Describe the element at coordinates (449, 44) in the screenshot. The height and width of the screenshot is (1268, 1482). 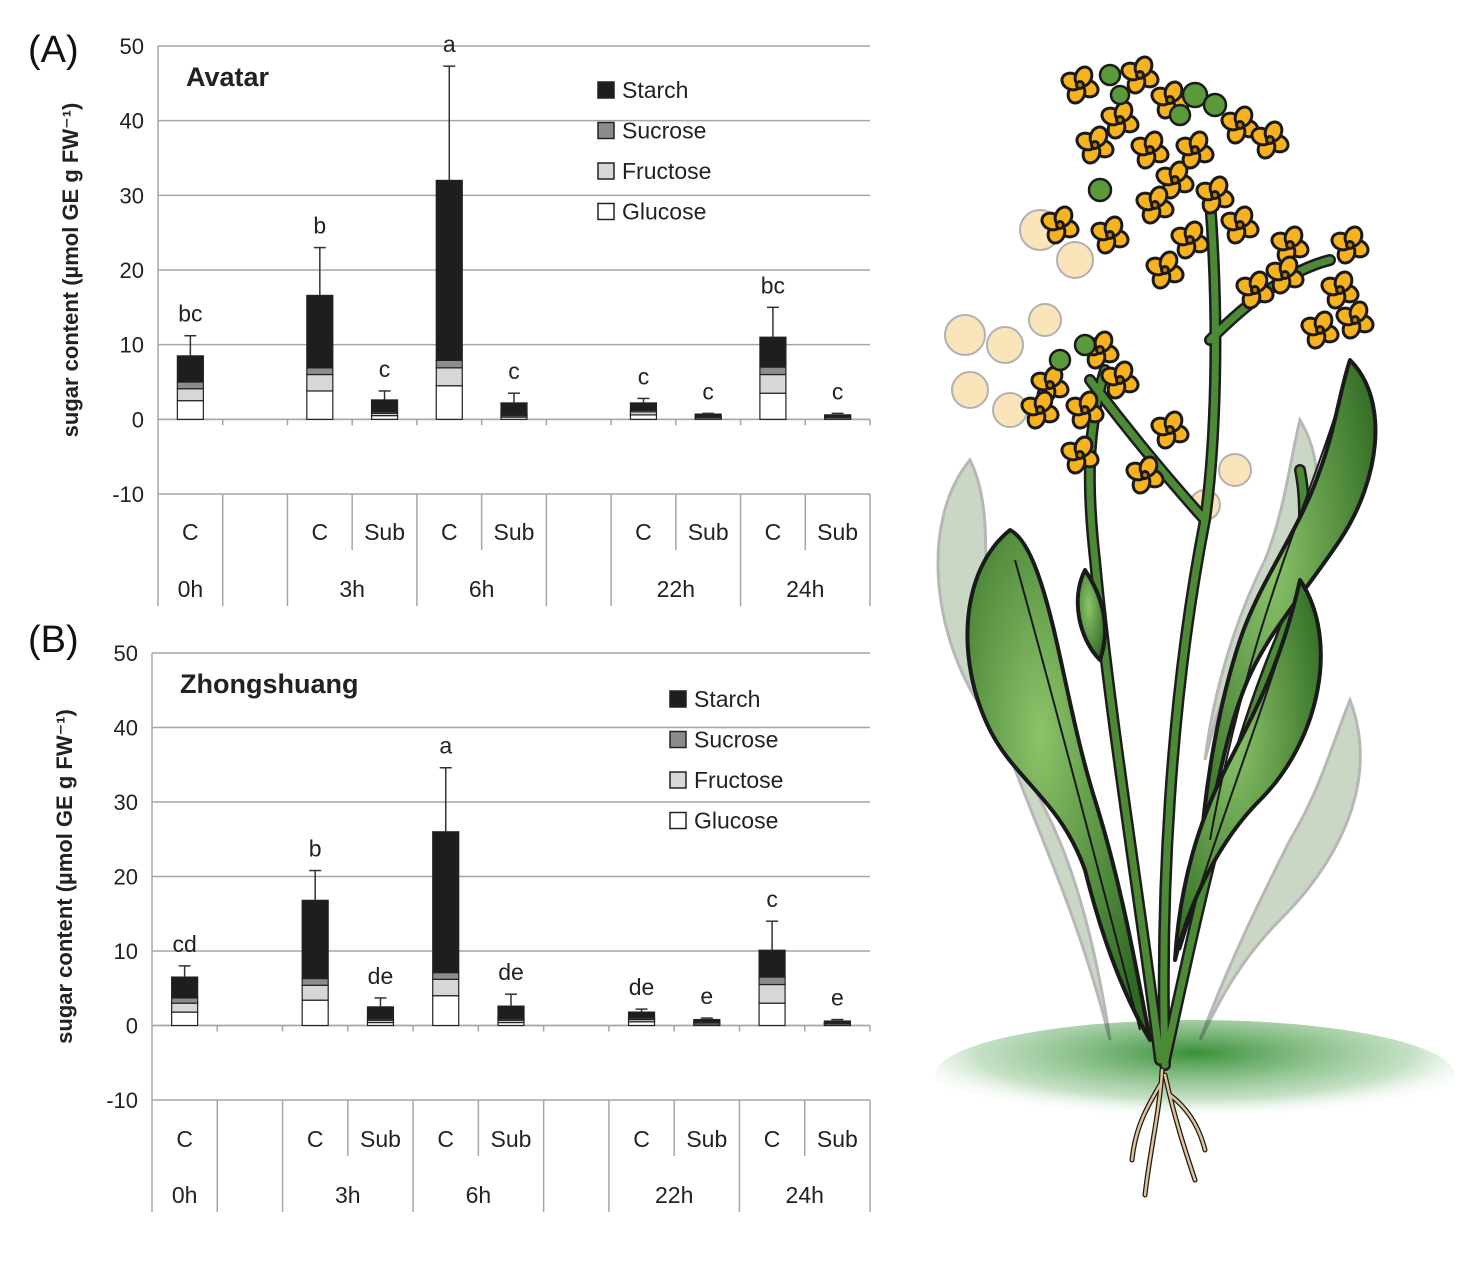
I see `significance-label: a` at that location.